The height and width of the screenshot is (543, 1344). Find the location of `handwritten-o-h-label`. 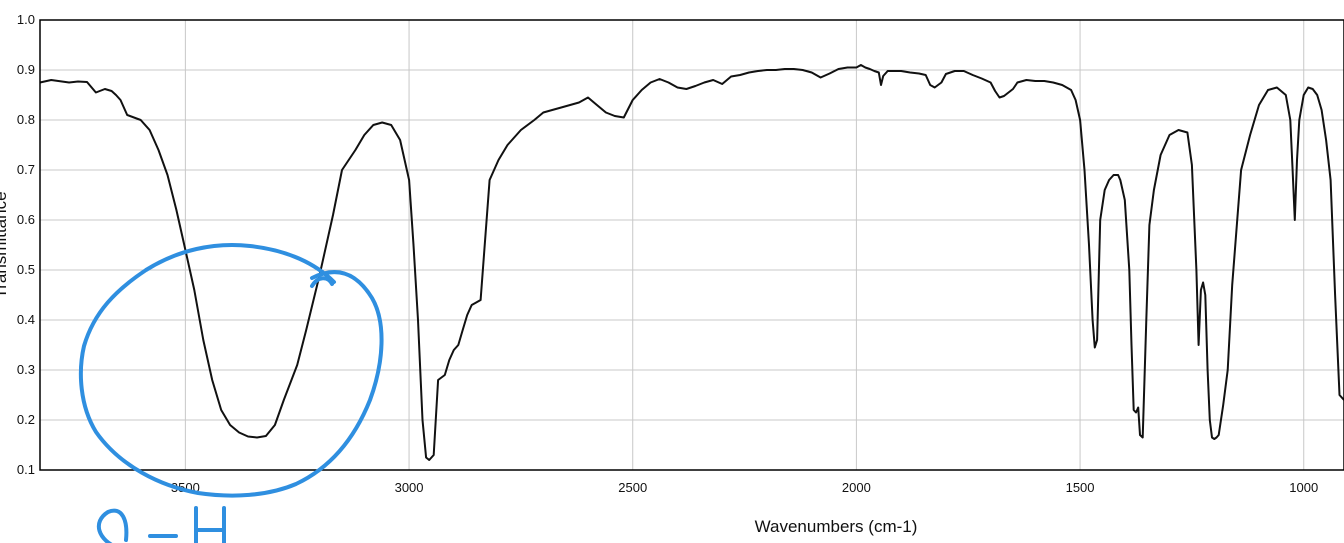

handwritten-o-h-label is located at coordinates (161, 524).